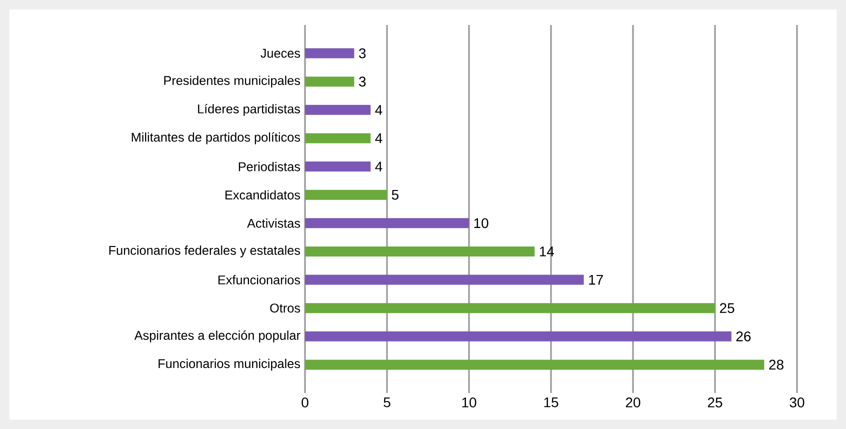  What do you see at coordinates (715, 403) in the screenshot?
I see `x-tick-label: 25` at bounding box center [715, 403].